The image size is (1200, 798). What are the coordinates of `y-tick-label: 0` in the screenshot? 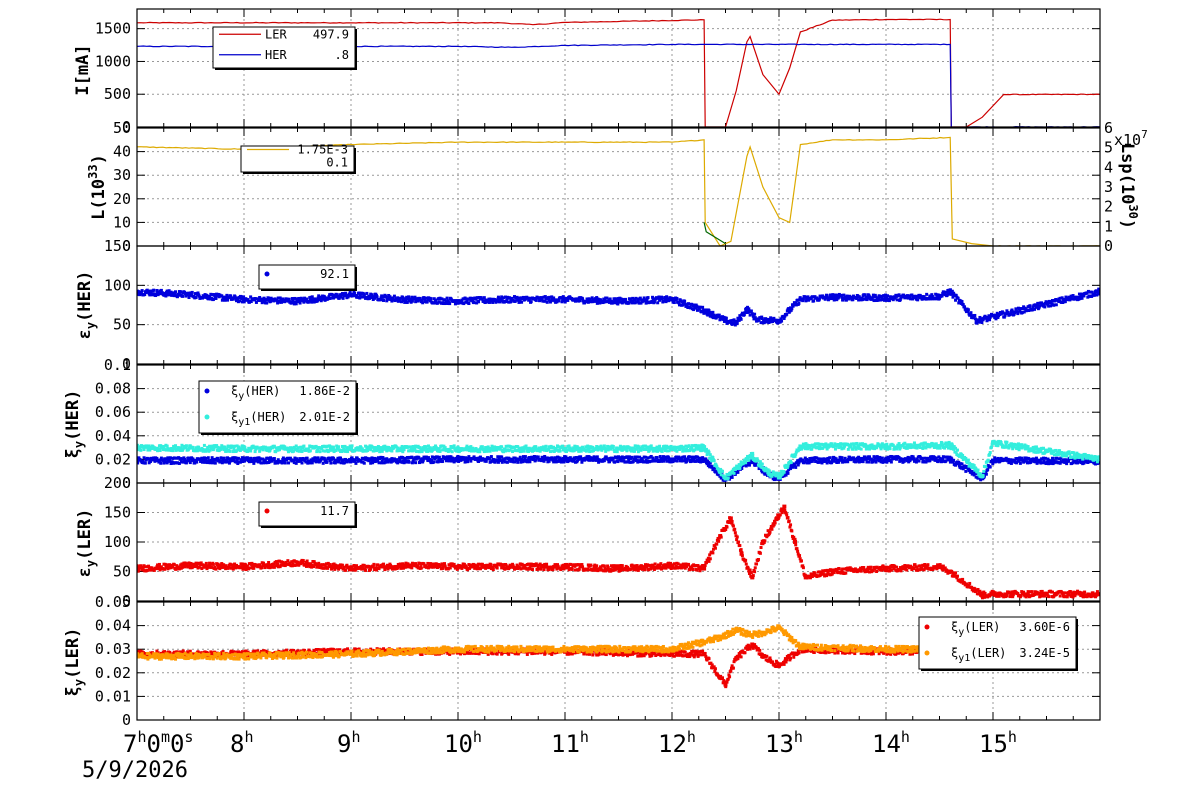 It's located at (126, 127).